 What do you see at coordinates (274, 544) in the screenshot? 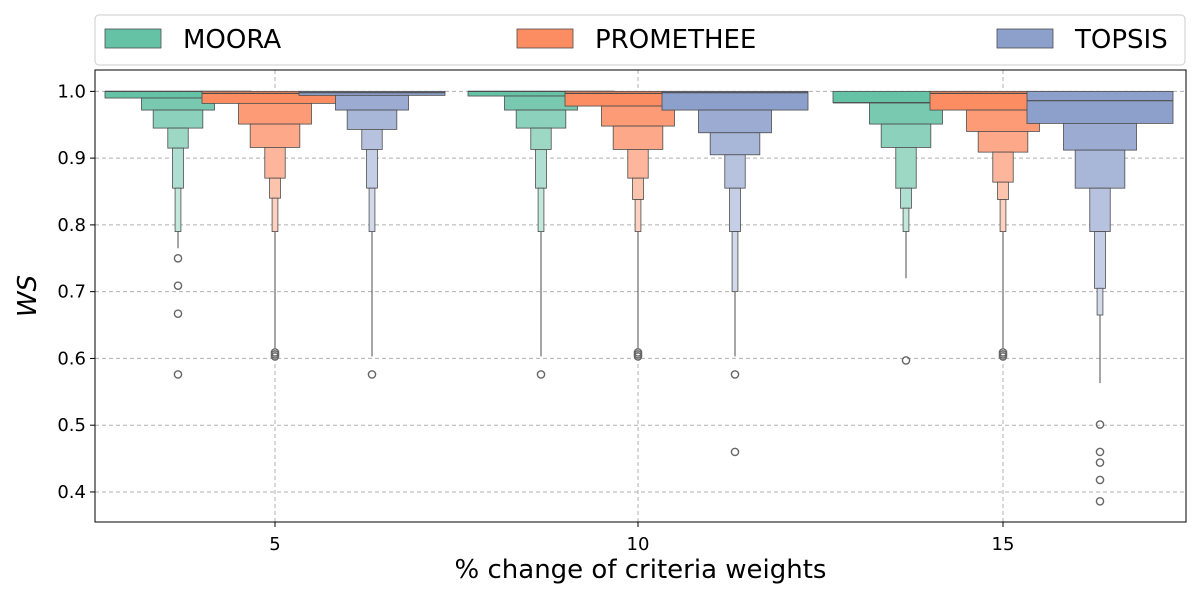
I see `x-tick-label: 5` at bounding box center [274, 544].